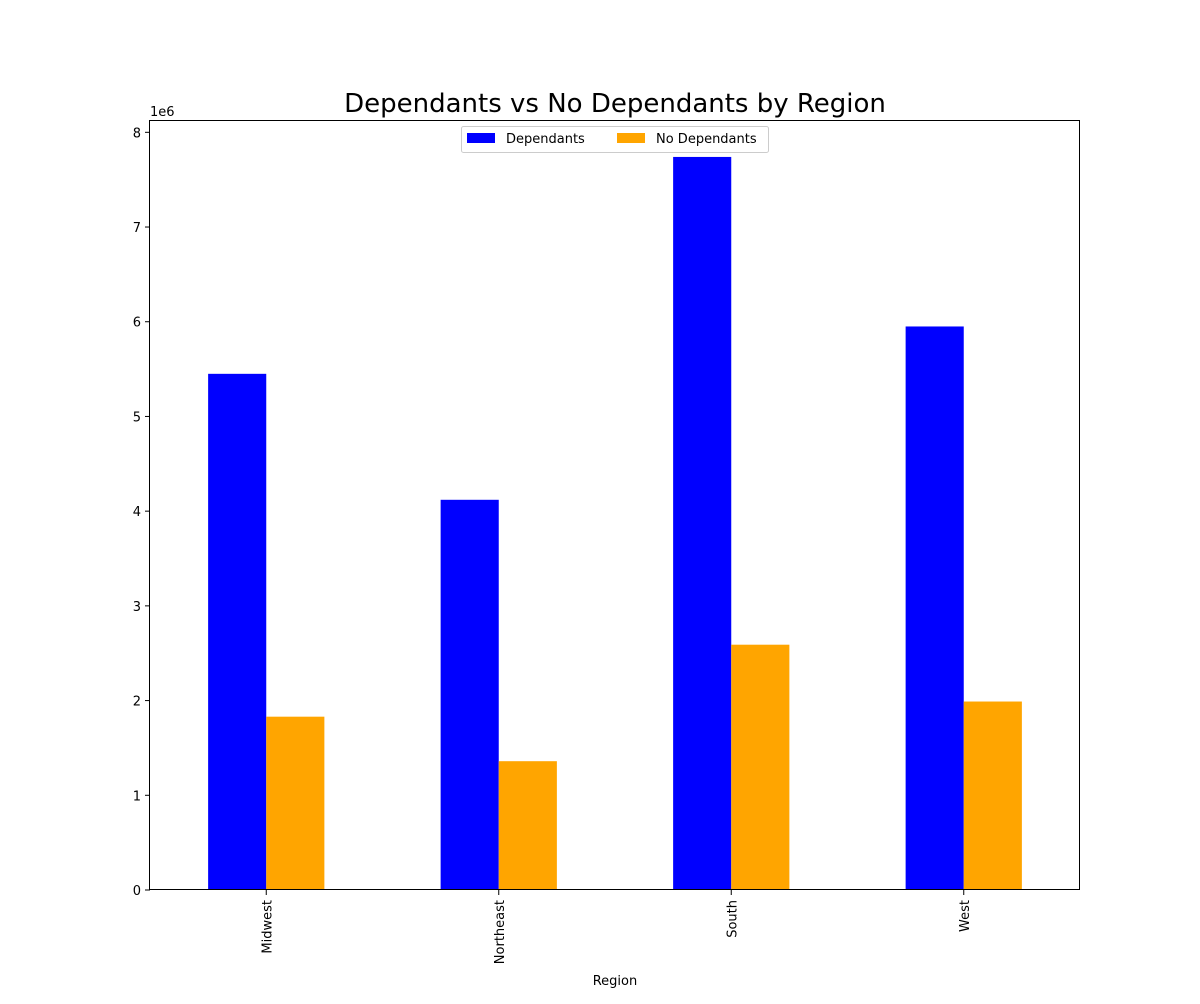  What do you see at coordinates (631, 138) in the screenshot?
I see `legend-swatch-no-dependants` at bounding box center [631, 138].